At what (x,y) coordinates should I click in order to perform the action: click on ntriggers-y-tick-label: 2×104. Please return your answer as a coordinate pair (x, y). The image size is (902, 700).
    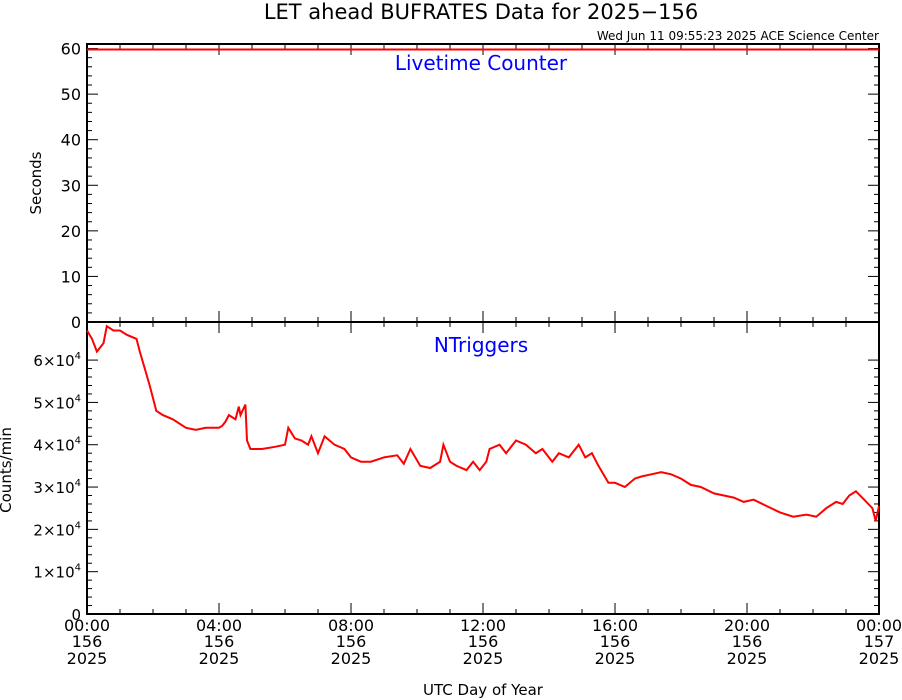
    Looking at the image, I should click on (57, 529).